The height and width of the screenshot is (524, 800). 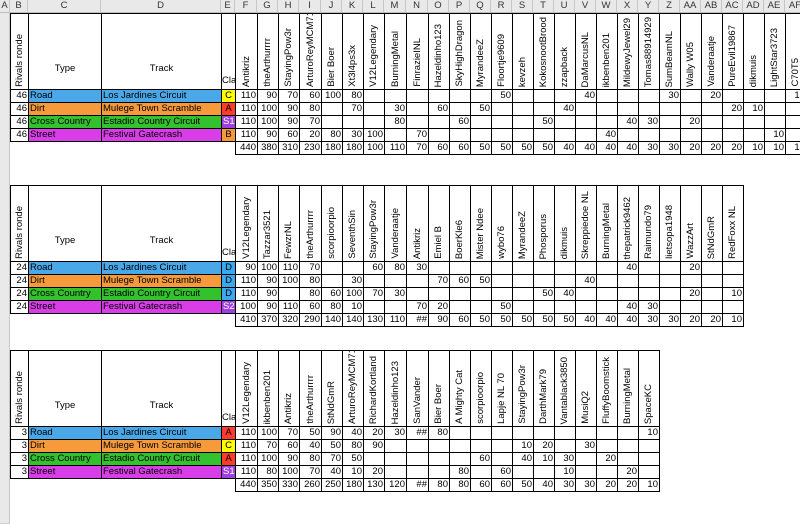 What do you see at coordinates (64, 6) in the screenshot?
I see `column-header-c: C` at bounding box center [64, 6].